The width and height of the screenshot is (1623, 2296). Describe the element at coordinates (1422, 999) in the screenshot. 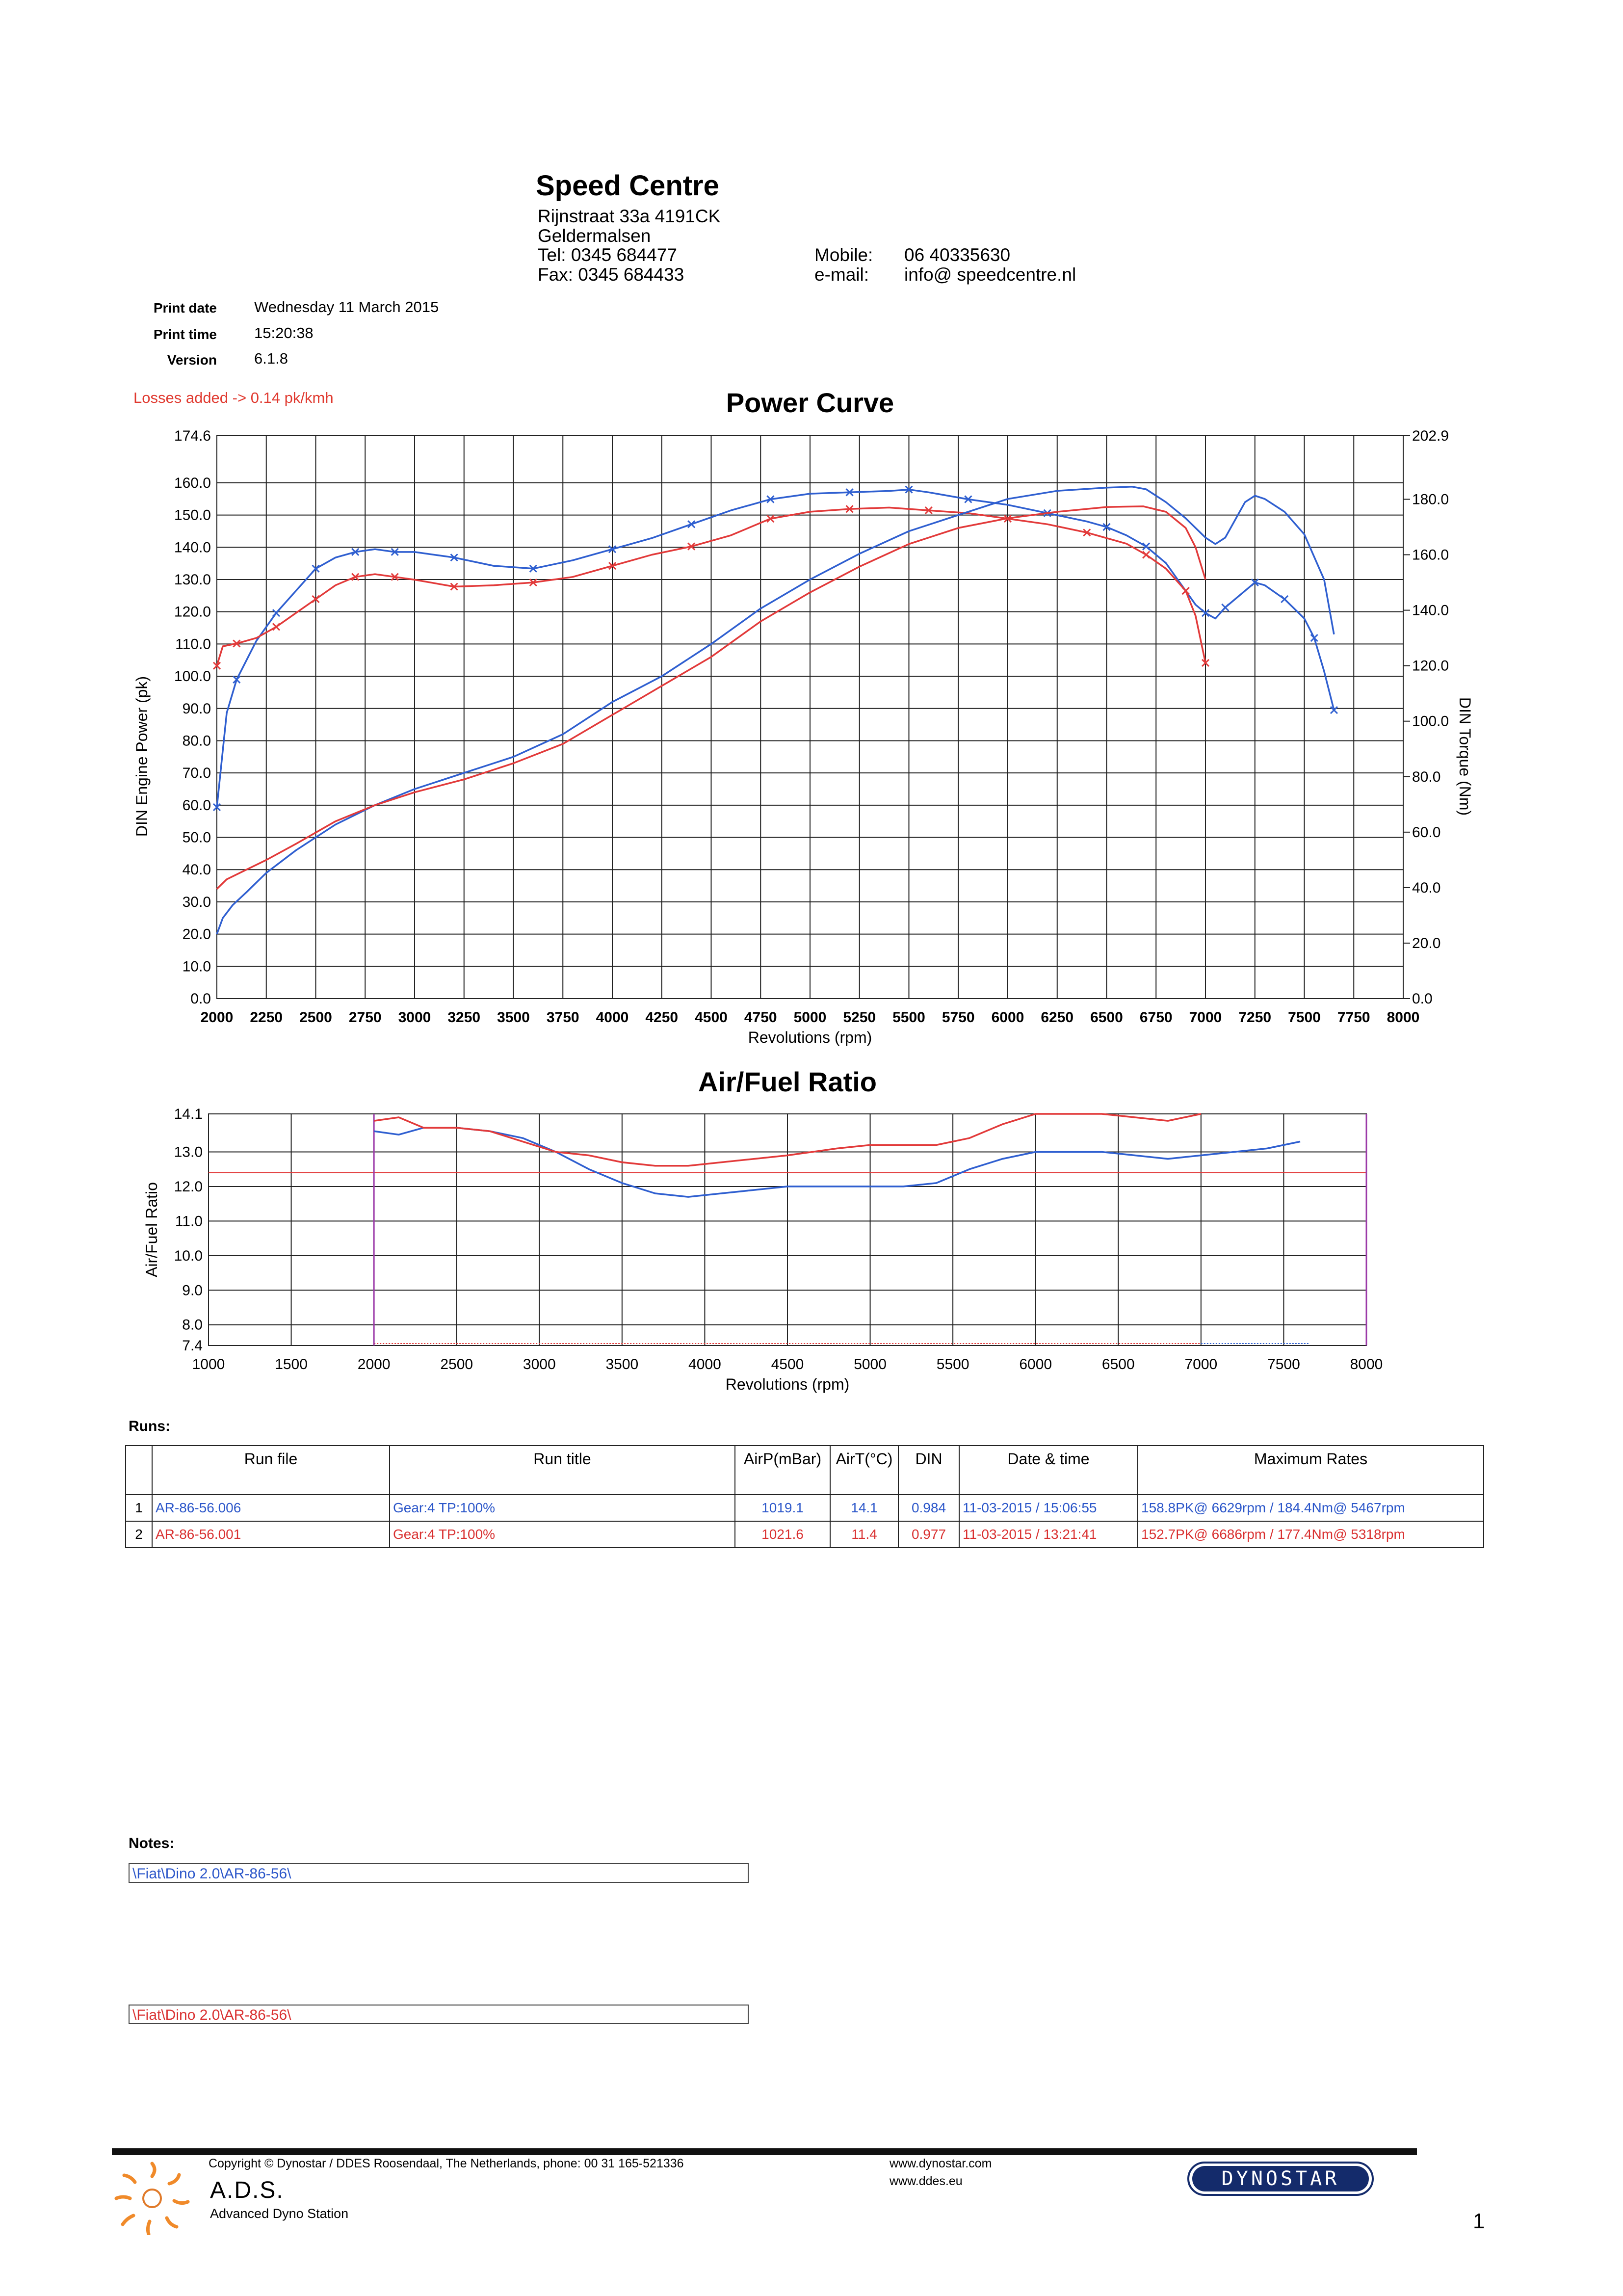

I see `torque-y-tick-label: 0.0` at that location.